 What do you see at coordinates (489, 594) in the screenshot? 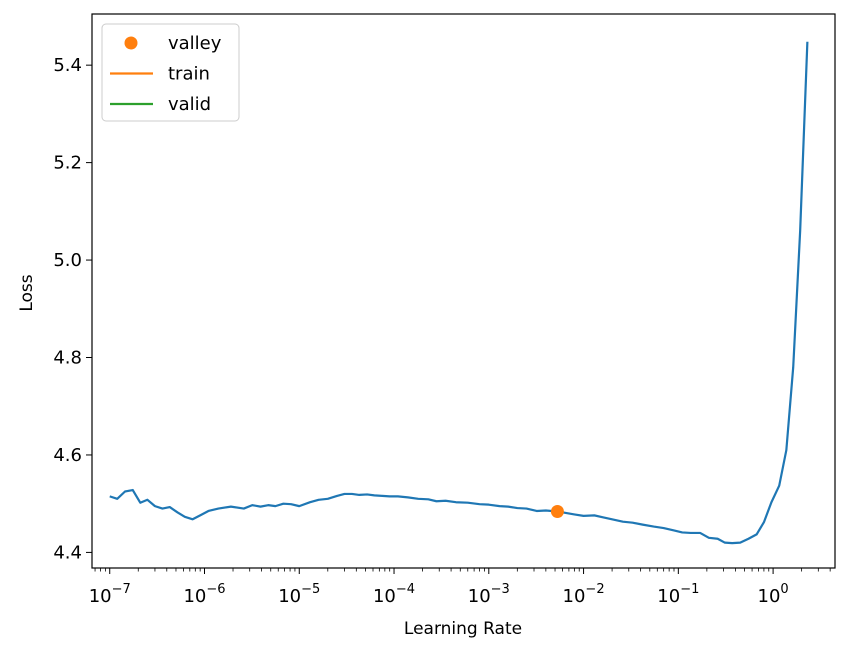
I see `x-tick-label: 10⁻³` at bounding box center [489, 594].